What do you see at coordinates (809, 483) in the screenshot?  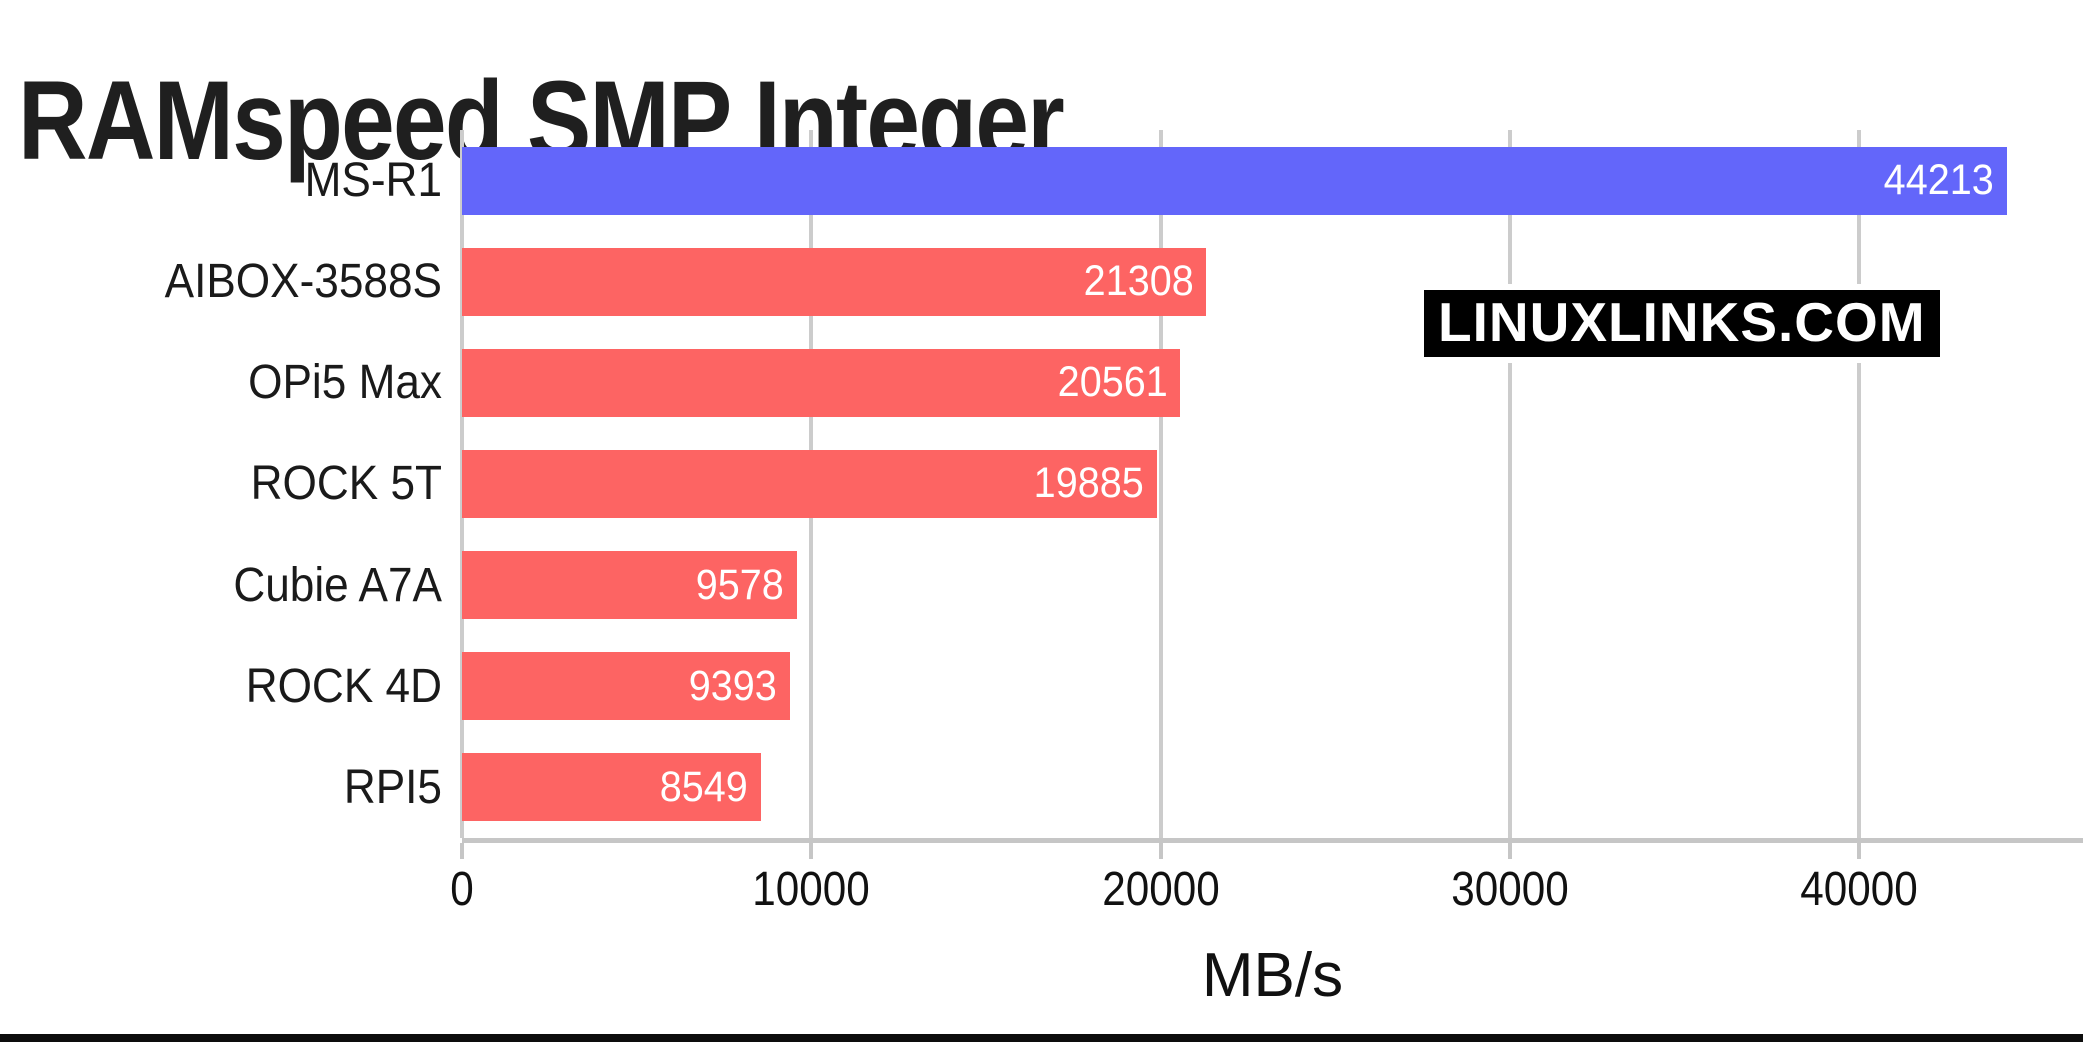 I see `bar: 19885` at bounding box center [809, 483].